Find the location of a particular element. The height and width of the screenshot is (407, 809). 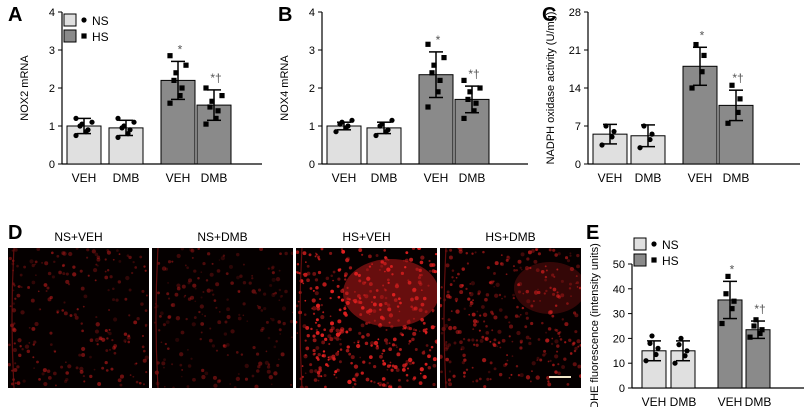

stain-cluster is located at coordinates (390, 293).